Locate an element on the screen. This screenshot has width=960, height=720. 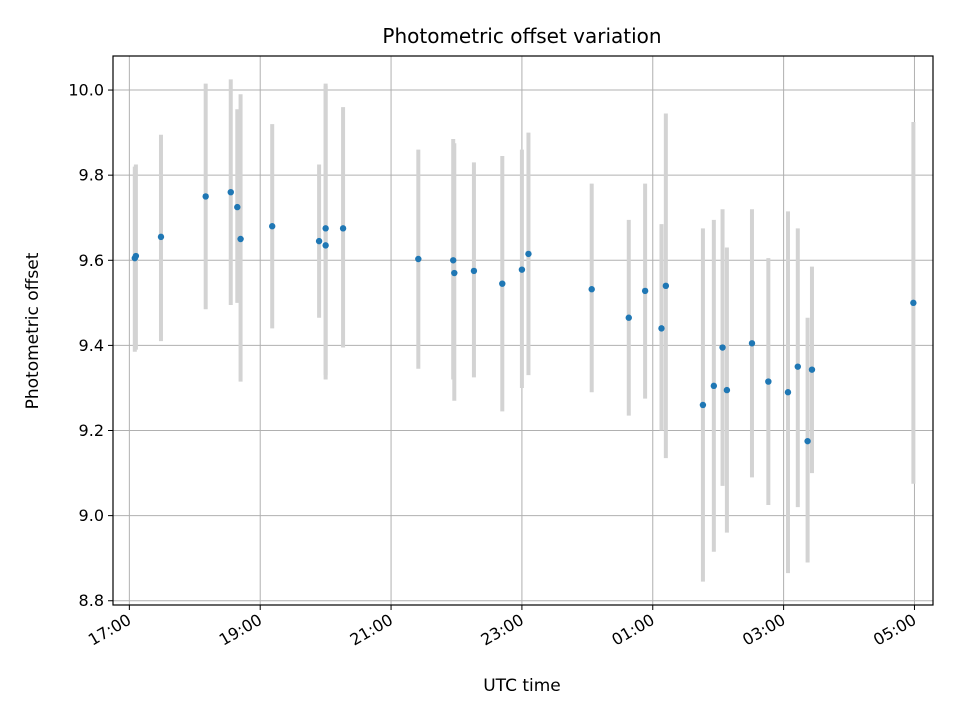
y-axis-ticks: 8.8 9.0 9.2 9.4 9.6 9.8 10.0 is located at coordinates (90, 345).